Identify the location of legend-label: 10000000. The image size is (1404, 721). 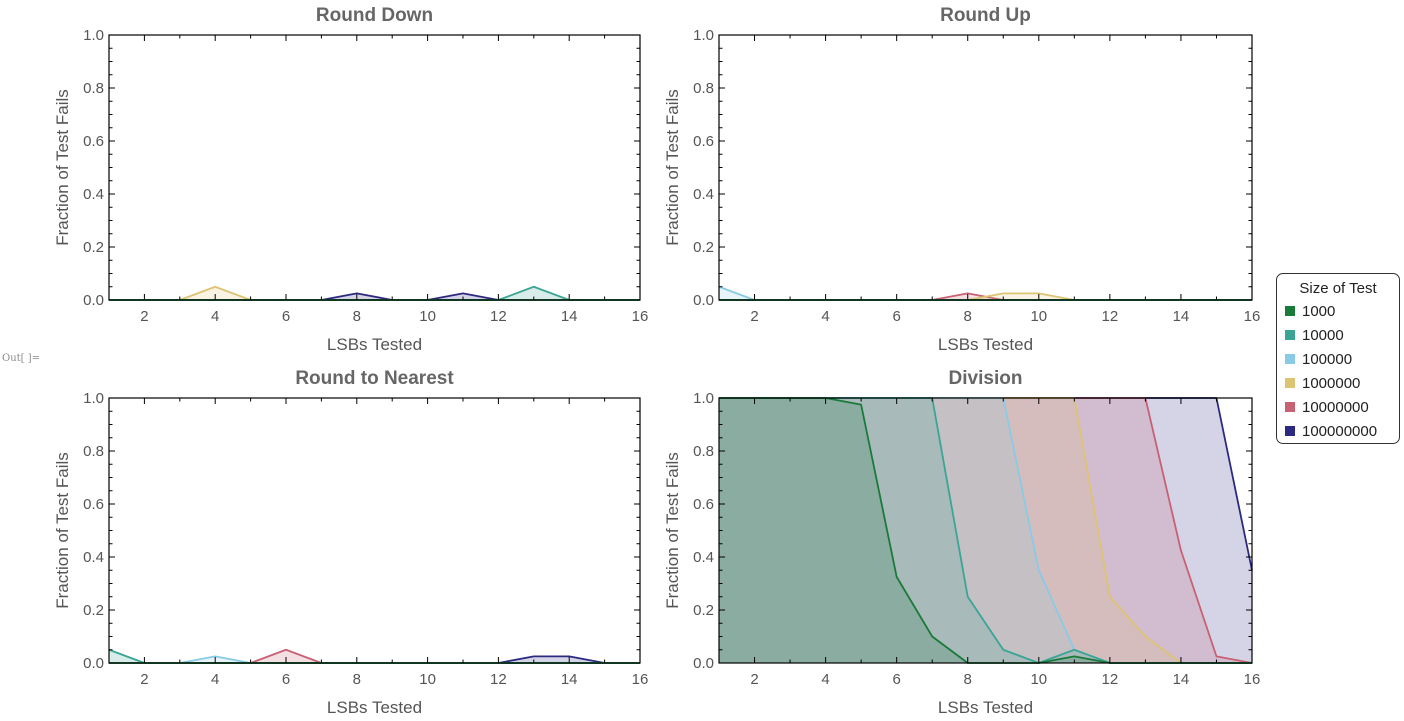
(1335, 407).